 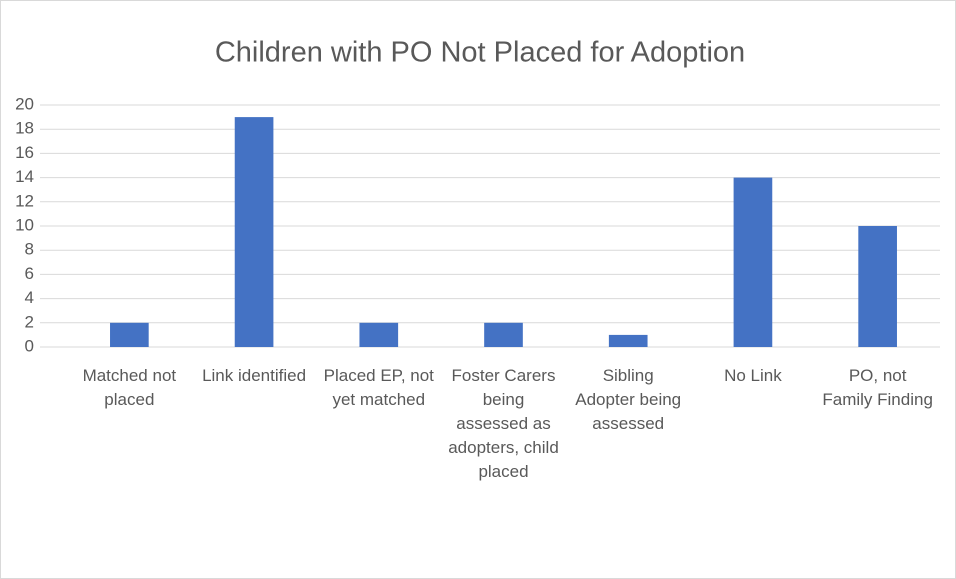 I want to click on label-line: assessed, so click(x=628, y=423).